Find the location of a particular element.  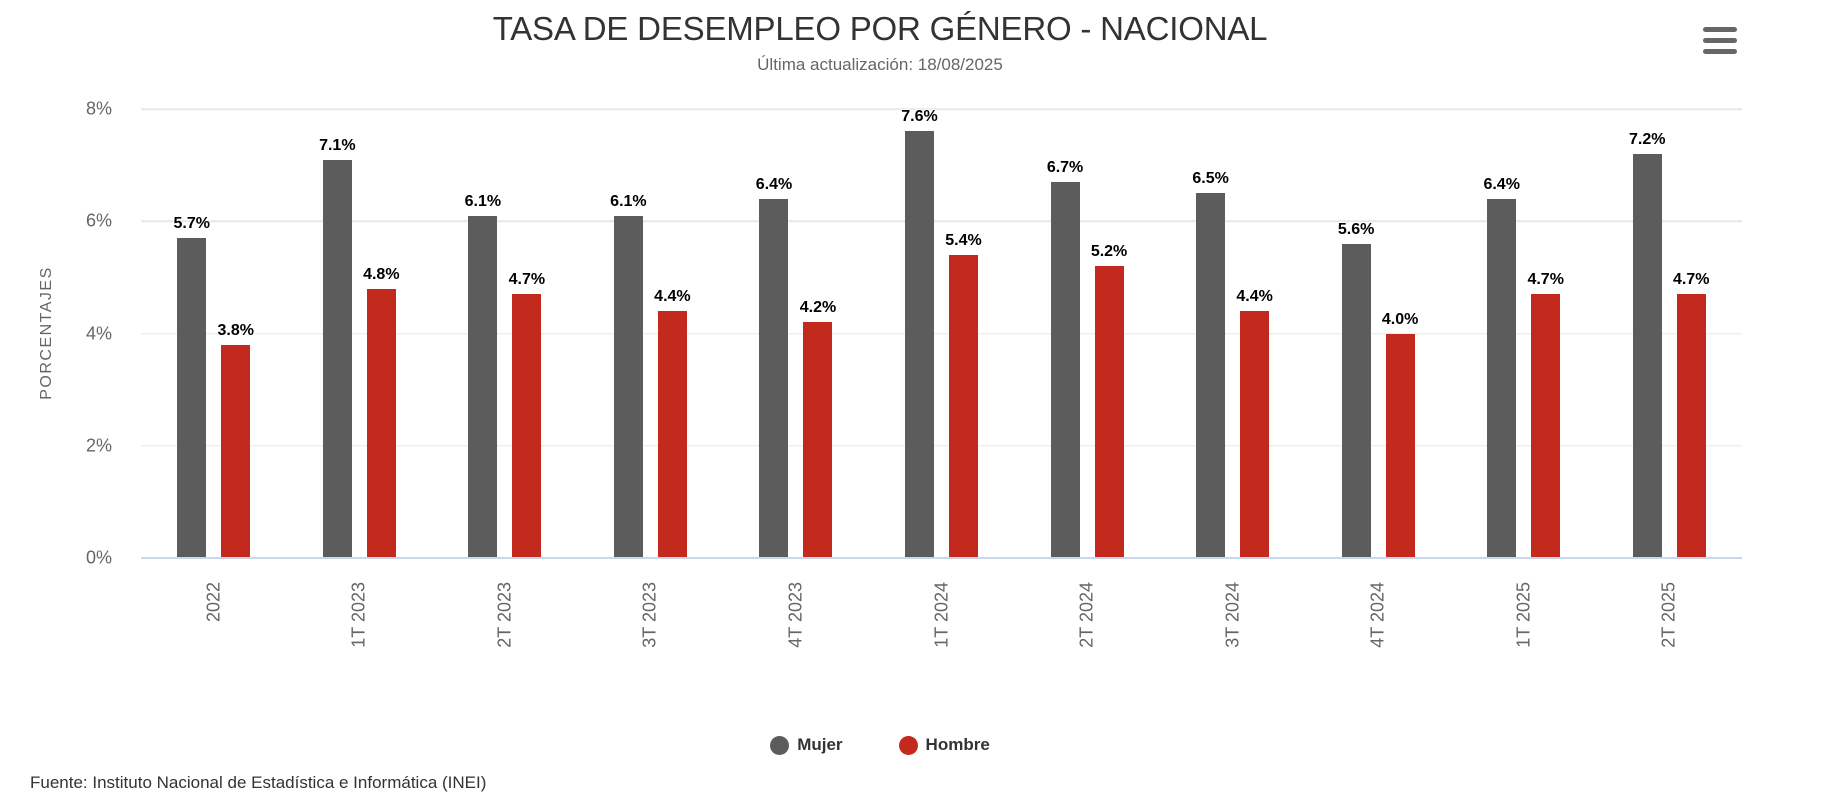

chart-subtitle: Última actualización: 18/08/2025 is located at coordinates (880, 64).